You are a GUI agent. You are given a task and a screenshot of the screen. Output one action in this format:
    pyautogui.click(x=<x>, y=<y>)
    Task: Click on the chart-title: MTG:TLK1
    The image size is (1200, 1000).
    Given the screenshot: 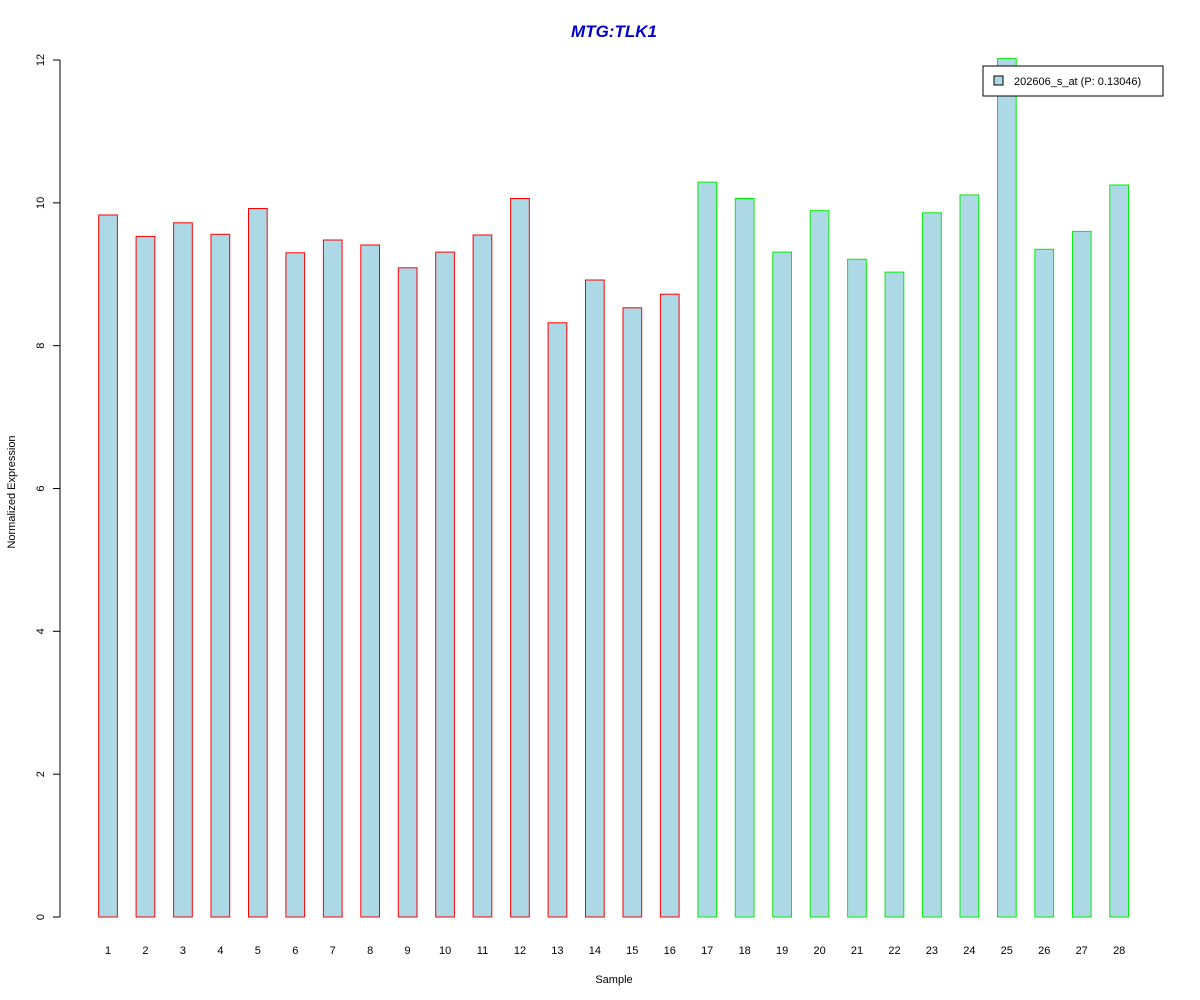 What is the action you would take?
    pyautogui.click(x=614, y=31)
    